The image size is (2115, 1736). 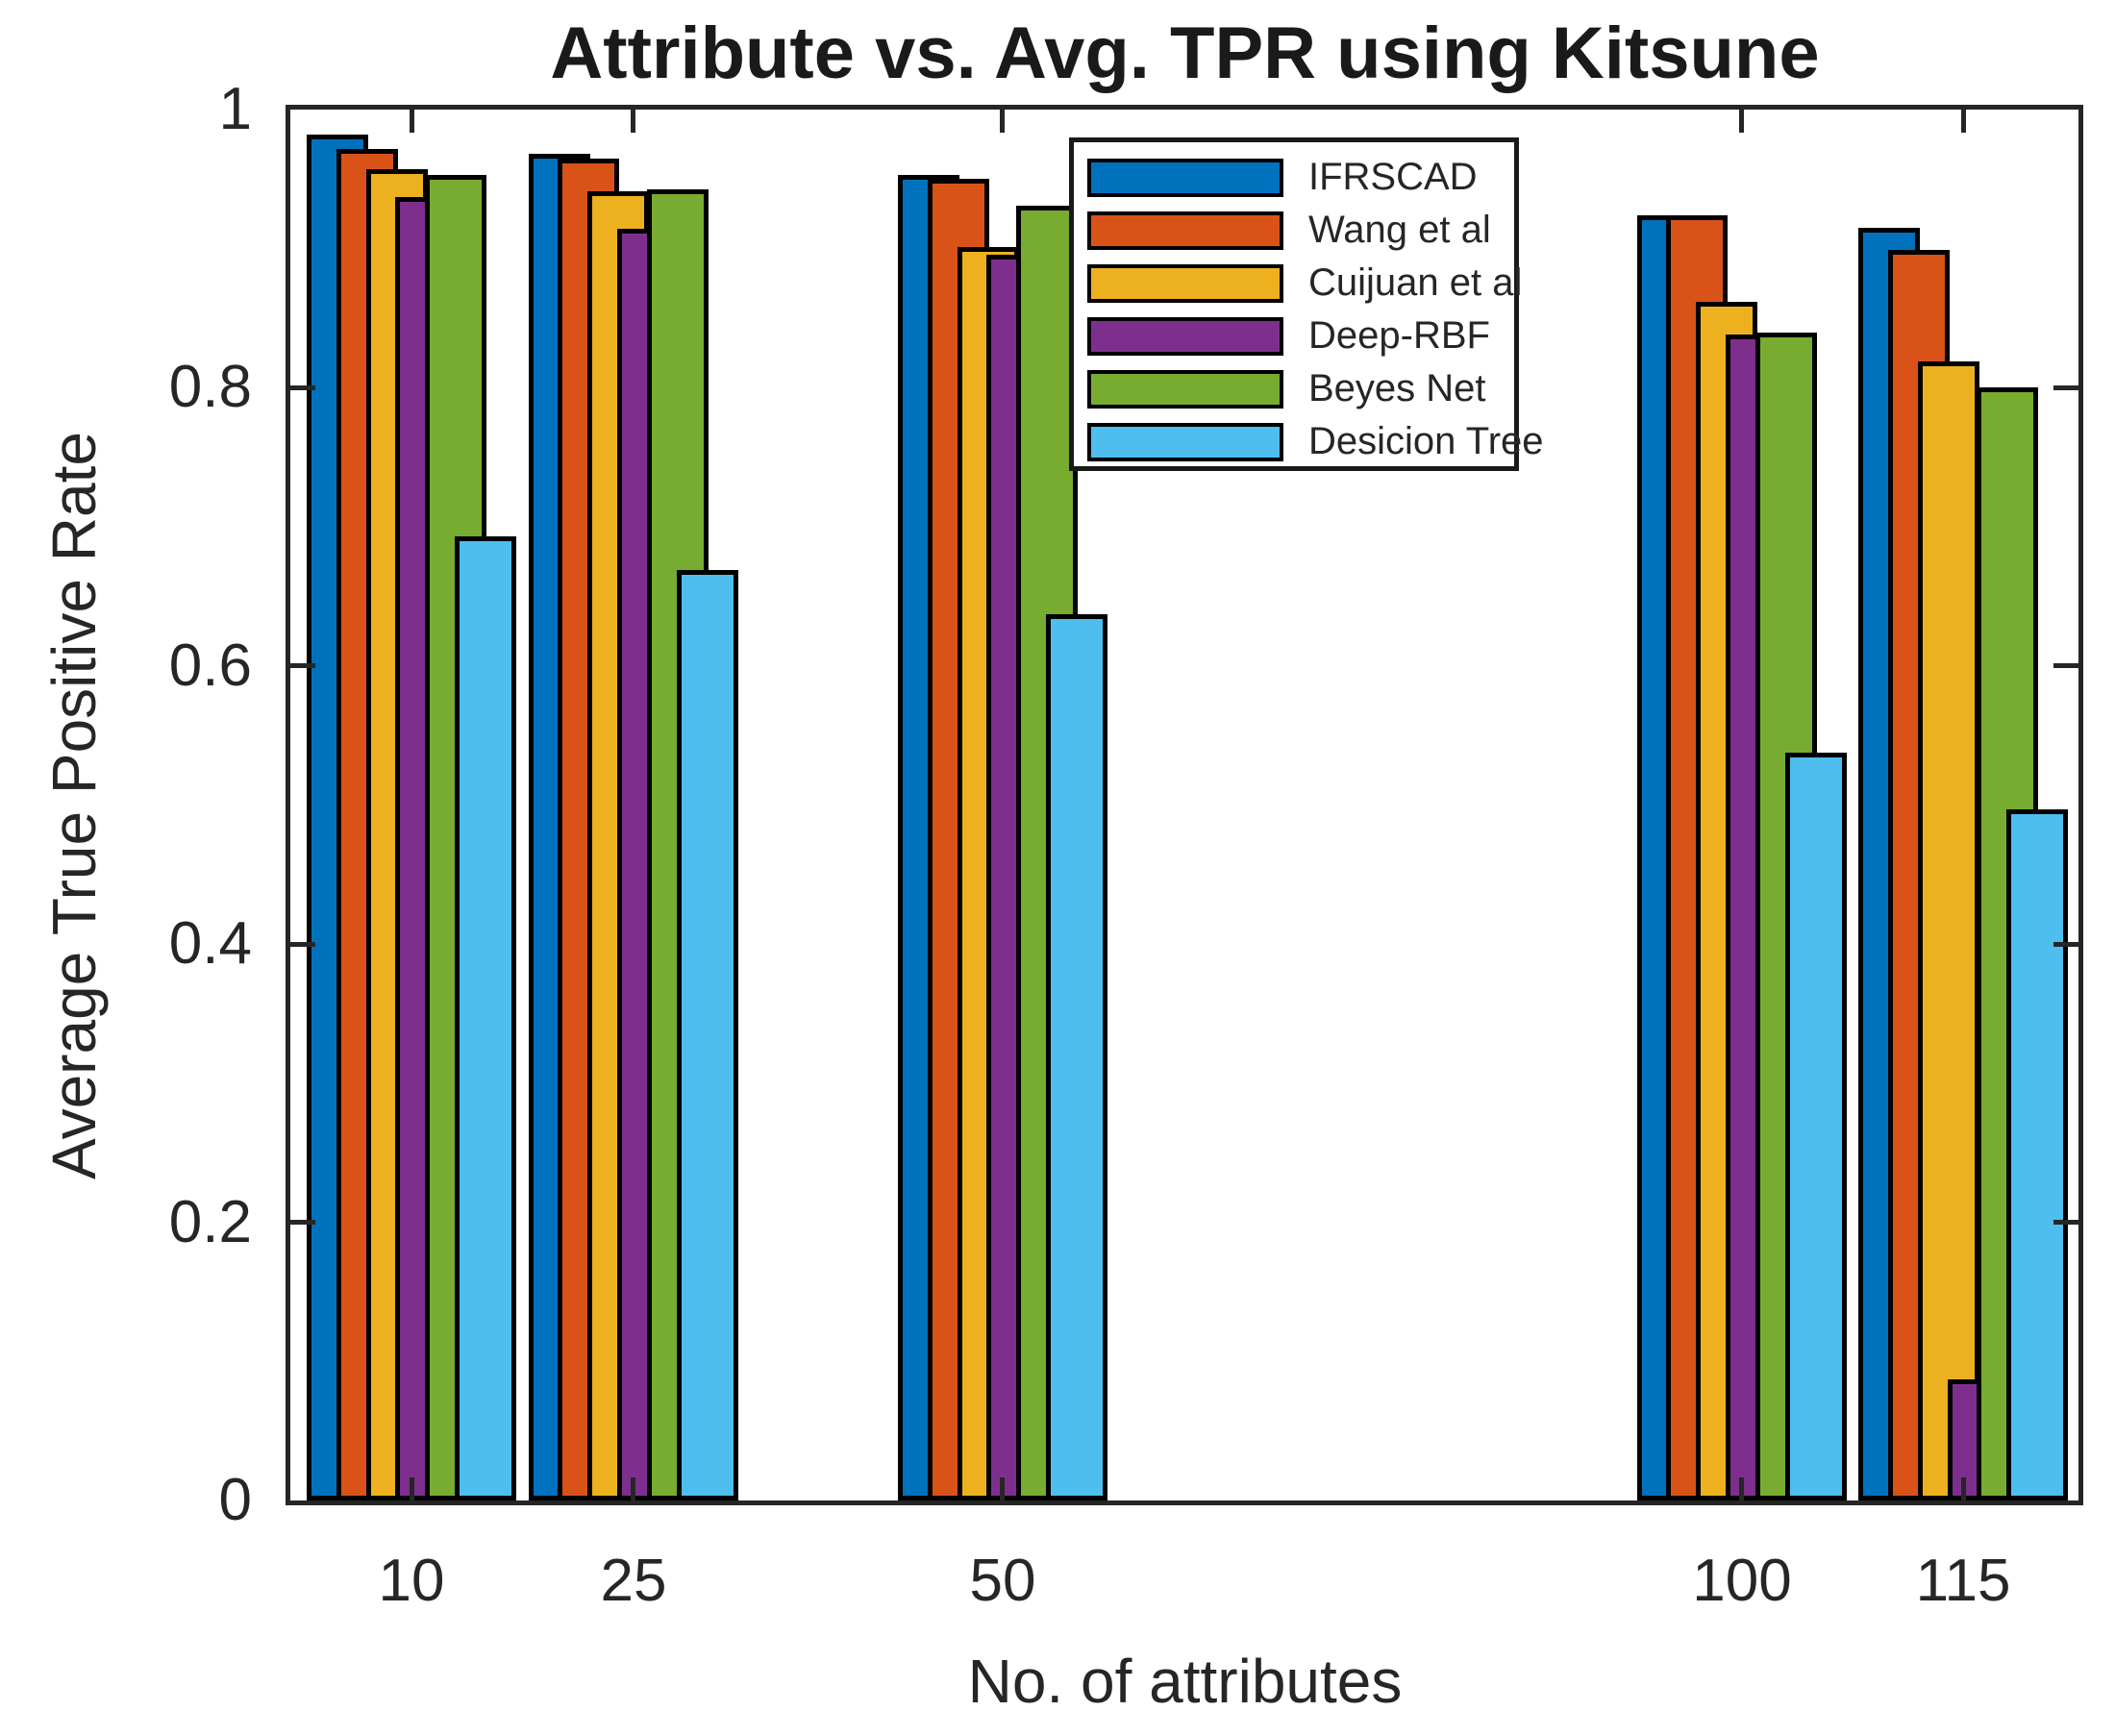 I want to click on legend-label-deep-rbf: Deep-RBF, so click(x=1399, y=335).